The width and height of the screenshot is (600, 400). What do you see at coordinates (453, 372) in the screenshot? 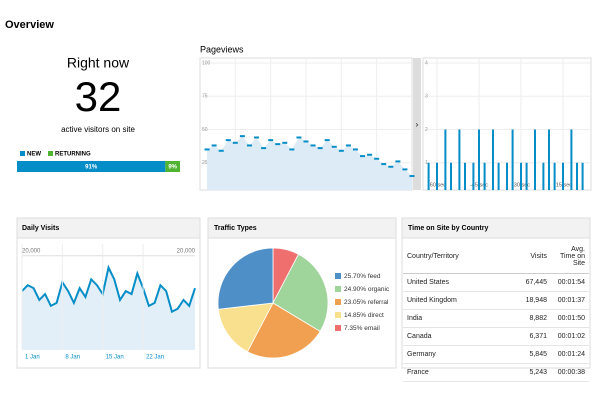
I see `table-cell: France` at bounding box center [453, 372].